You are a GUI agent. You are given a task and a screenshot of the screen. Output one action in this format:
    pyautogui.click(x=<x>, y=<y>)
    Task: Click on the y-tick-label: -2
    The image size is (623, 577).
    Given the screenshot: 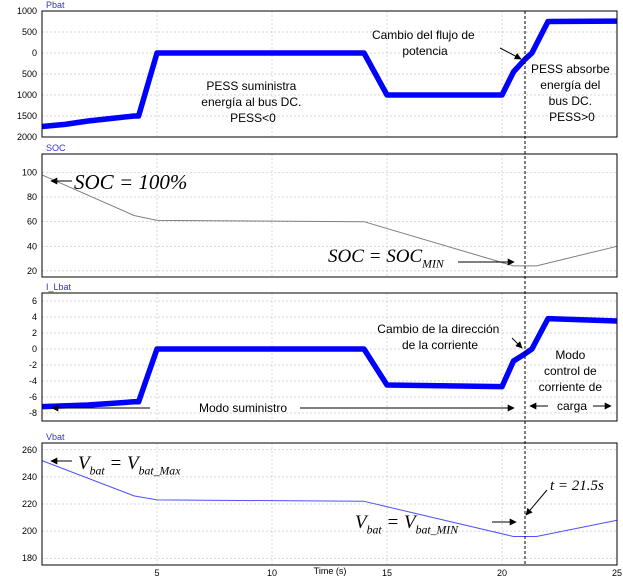 What is the action you would take?
    pyautogui.click(x=33, y=365)
    